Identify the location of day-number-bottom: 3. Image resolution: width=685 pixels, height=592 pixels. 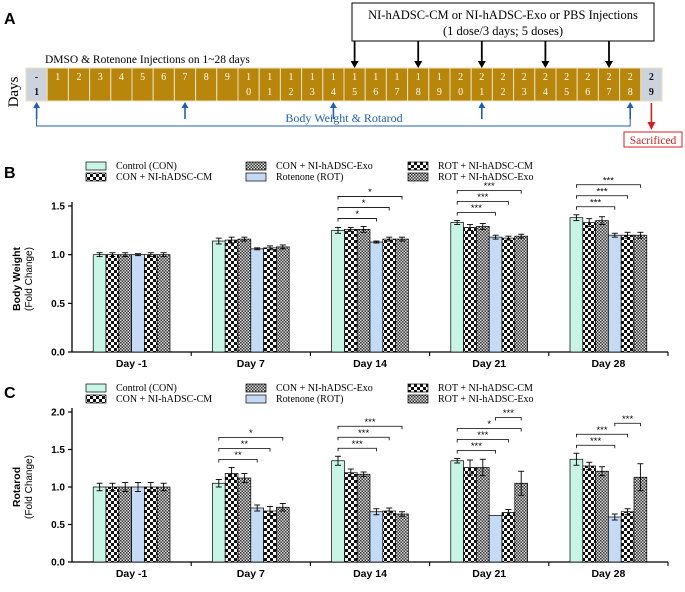
(312, 92).